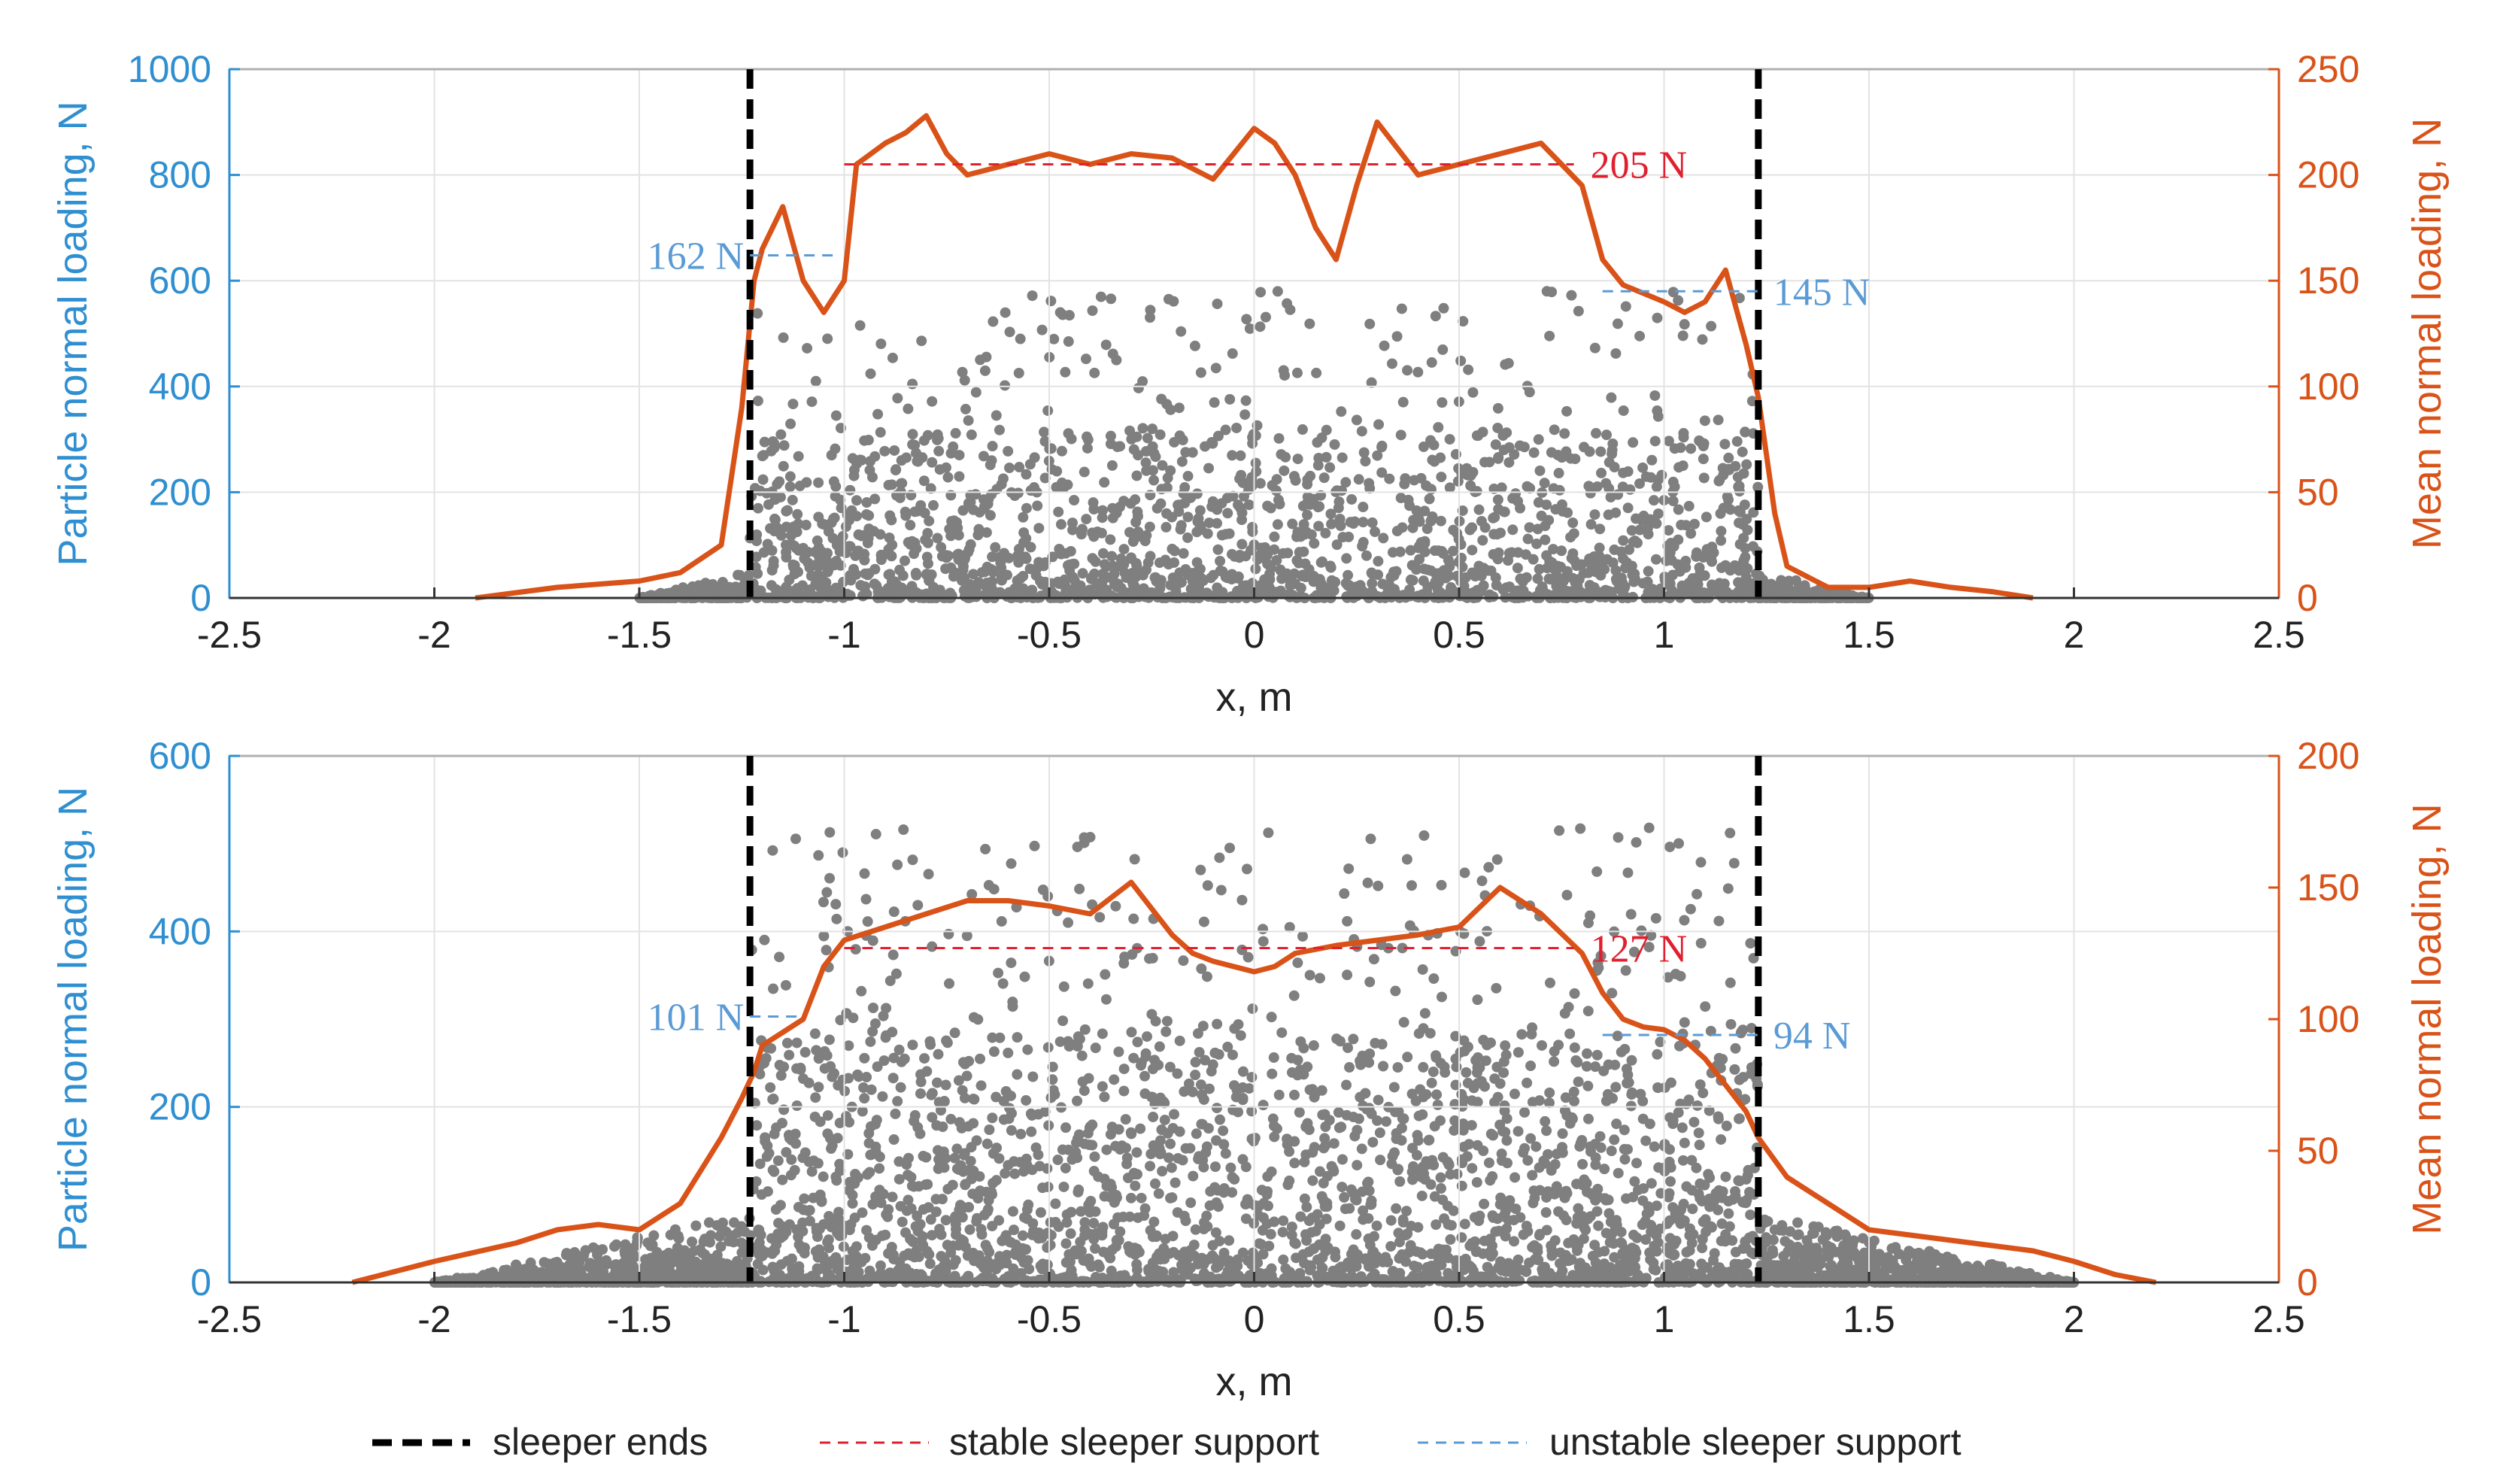  Describe the element at coordinates (434, 635) in the screenshot. I see `x-tick-label: -2` at that location.